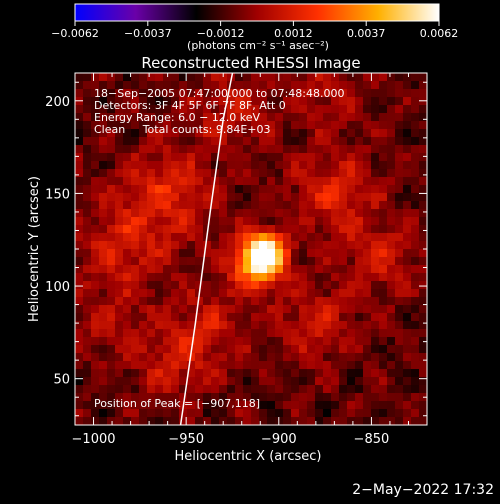  Describe the element at coordinates (186, 439) in the screenshot. I see `x-tick-label: −950` at that location.